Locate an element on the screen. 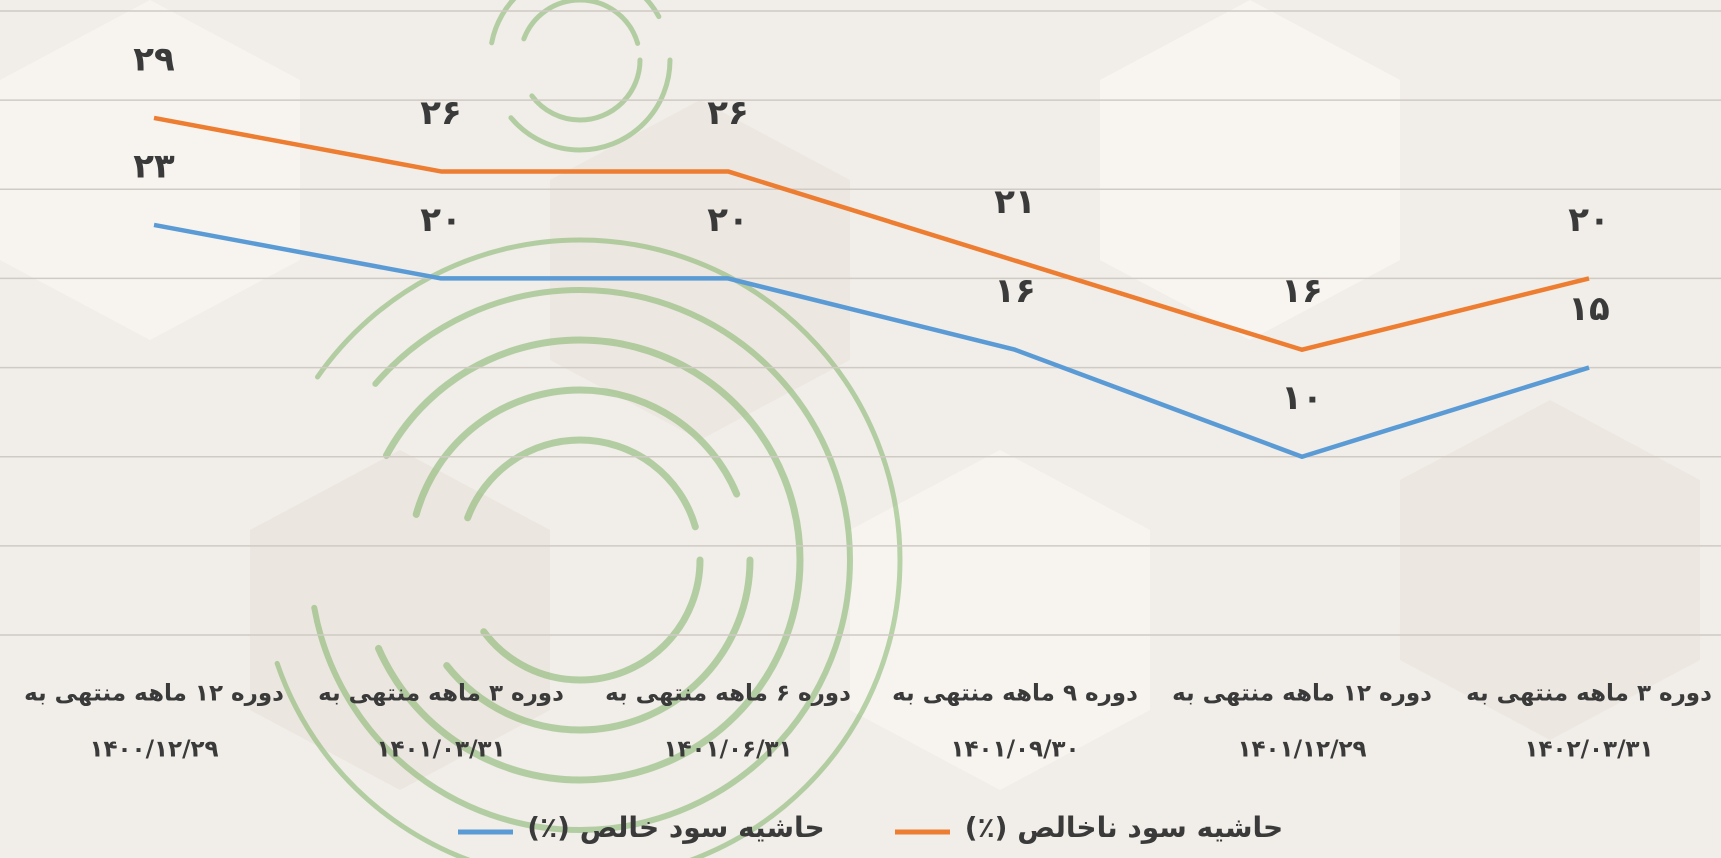 The width and height of the screenshot is (1721, 858). x-tick-label: ۱۴۰۱/۰۶/۳۱ is located at coordinates (727, 750).